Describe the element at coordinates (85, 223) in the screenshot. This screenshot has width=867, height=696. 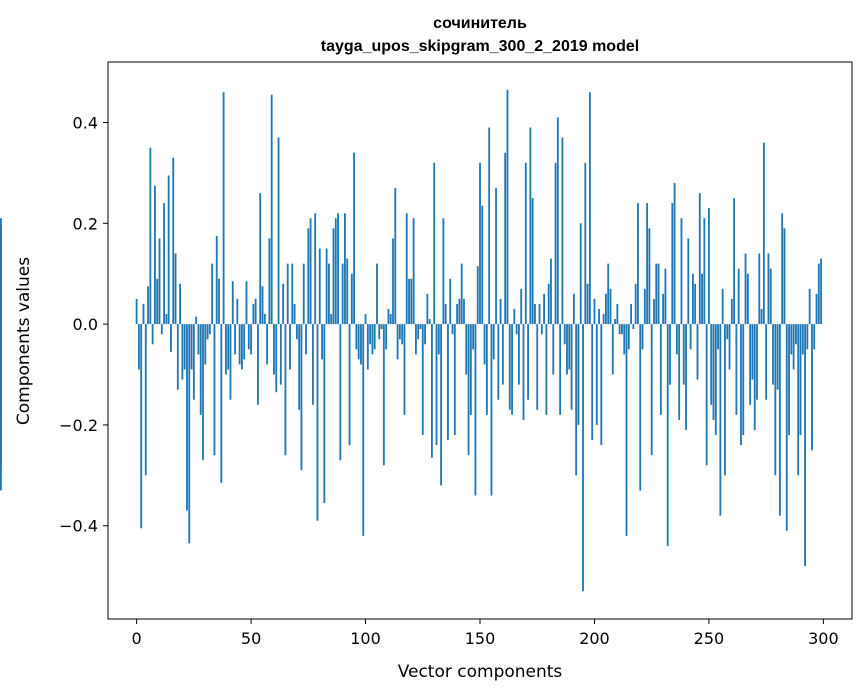
I see `y-tick-label: 0.2` at that location.